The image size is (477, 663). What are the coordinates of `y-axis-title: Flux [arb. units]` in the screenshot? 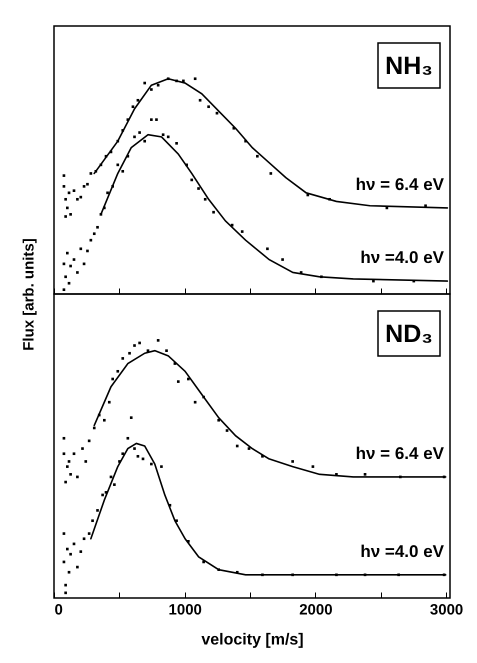 It's located at (29, 294).